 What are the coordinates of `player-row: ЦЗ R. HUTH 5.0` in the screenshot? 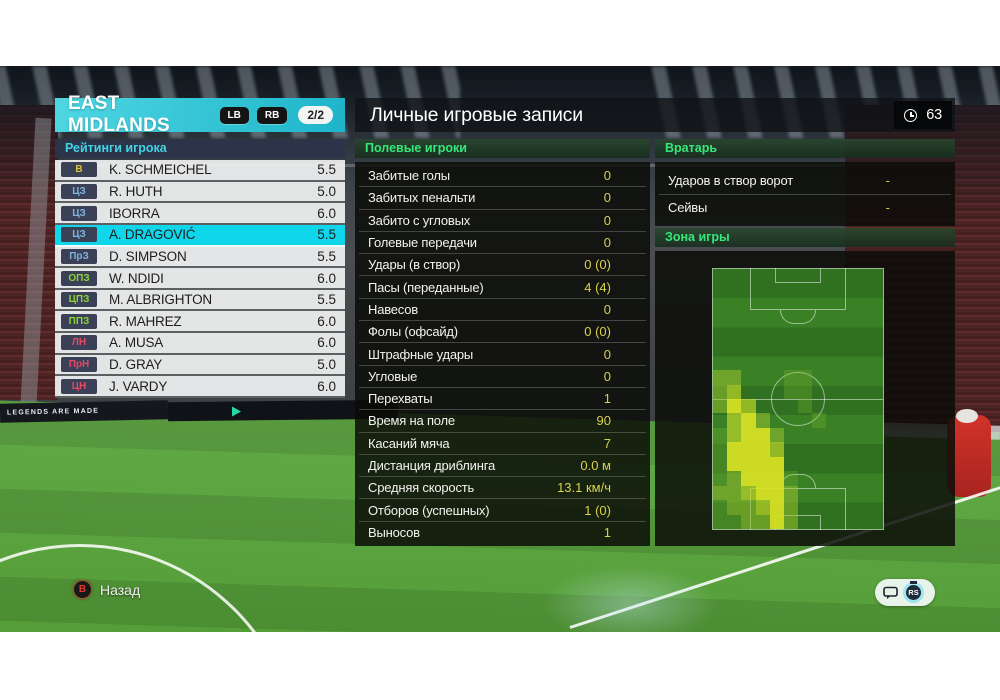 It's located at (200, 192).